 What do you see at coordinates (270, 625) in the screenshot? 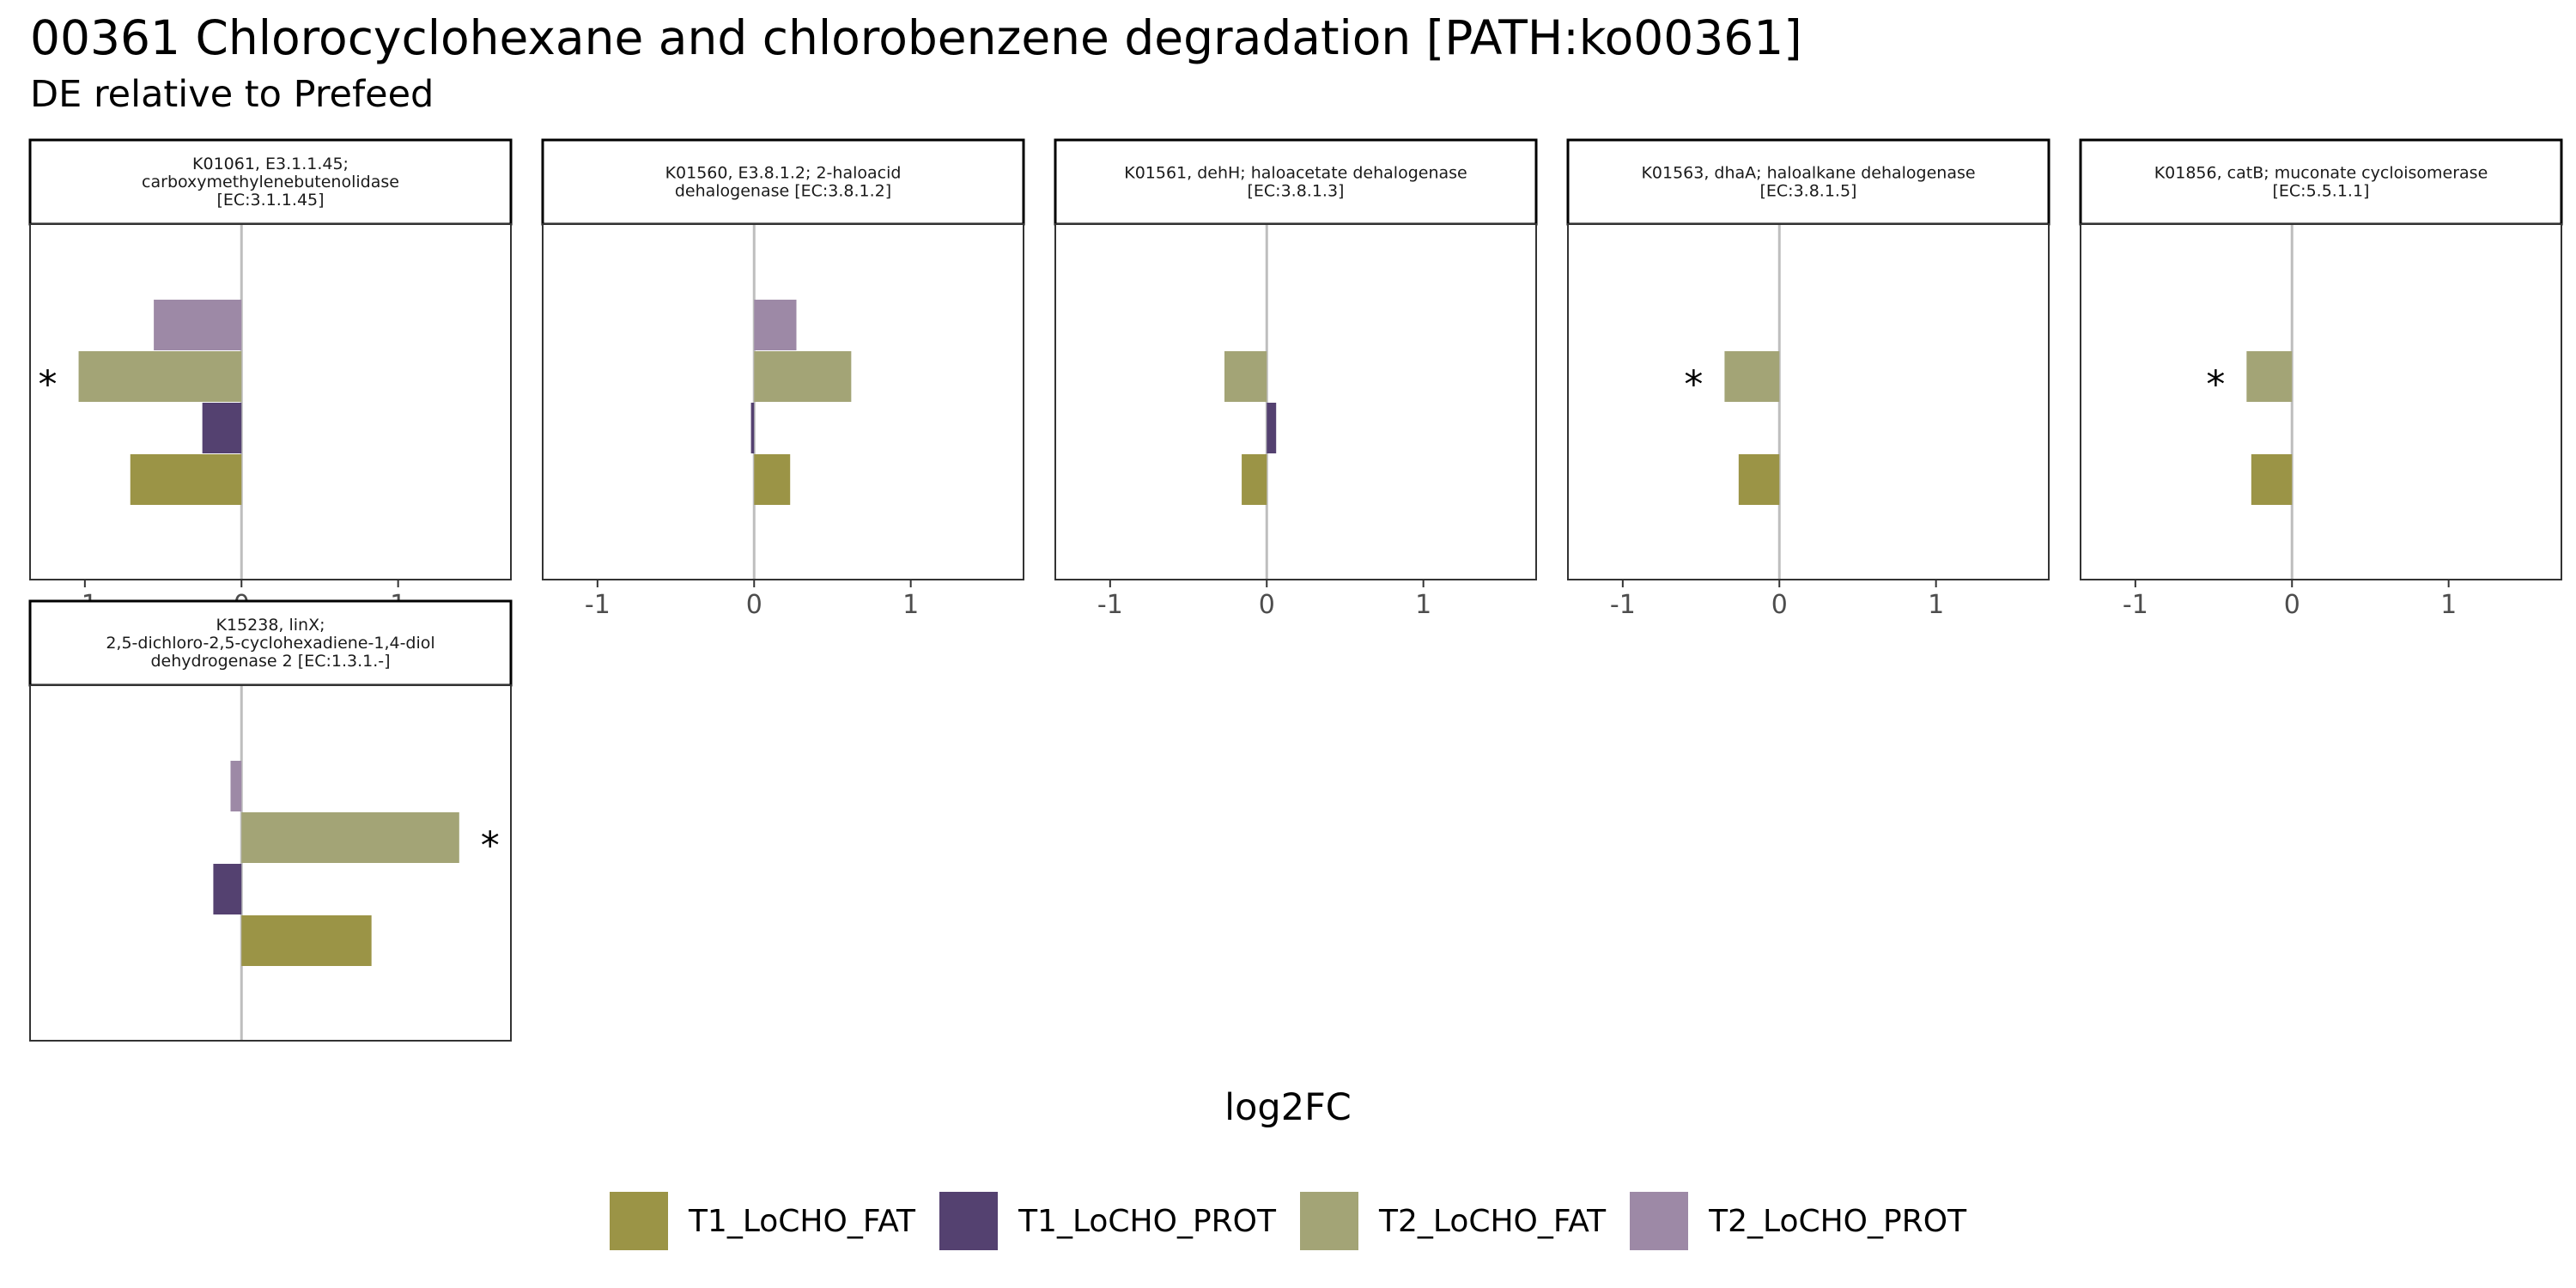
I see `strip-label: K15238, linX;` at bounding box center [270, 625].